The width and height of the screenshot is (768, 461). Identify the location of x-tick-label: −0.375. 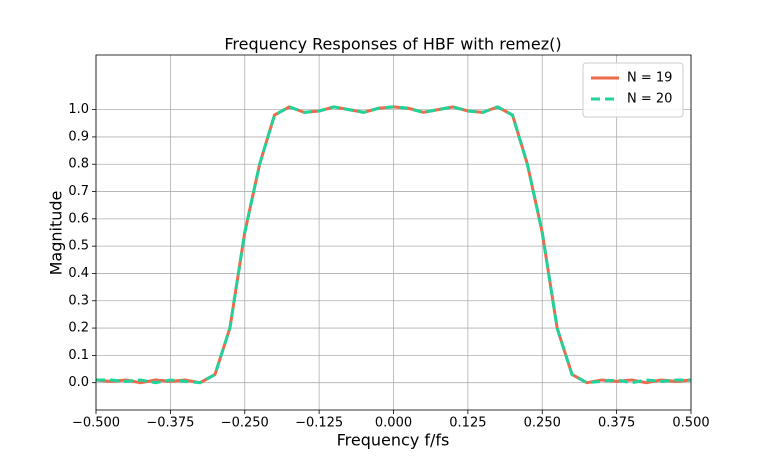
(170, 423).